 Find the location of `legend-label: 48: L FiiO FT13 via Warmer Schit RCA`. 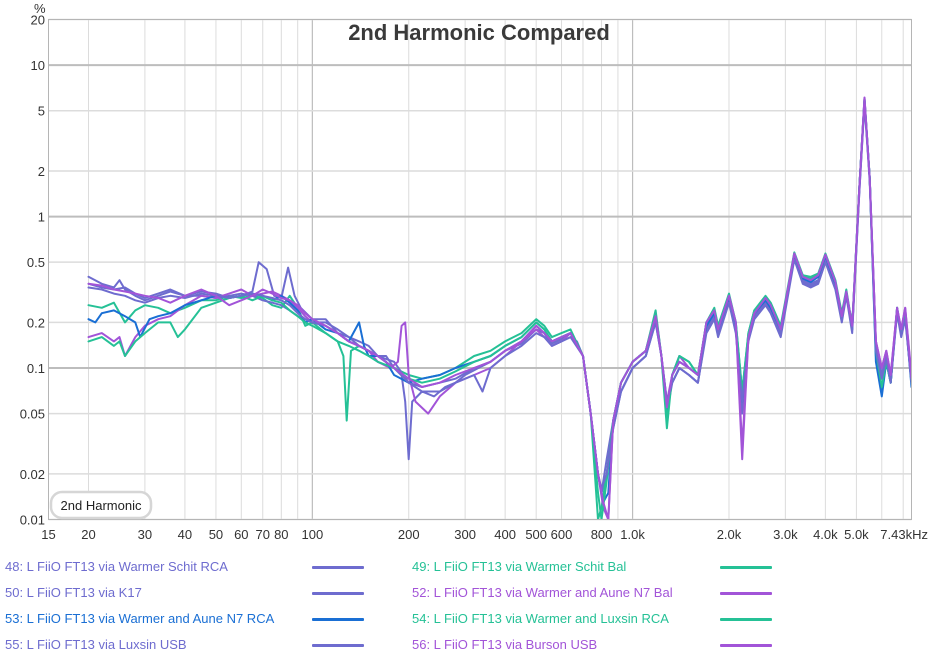

legend-label: 48: L FiiO FT13 via Warmer Schit RCA is located at coordinates (116, 566).